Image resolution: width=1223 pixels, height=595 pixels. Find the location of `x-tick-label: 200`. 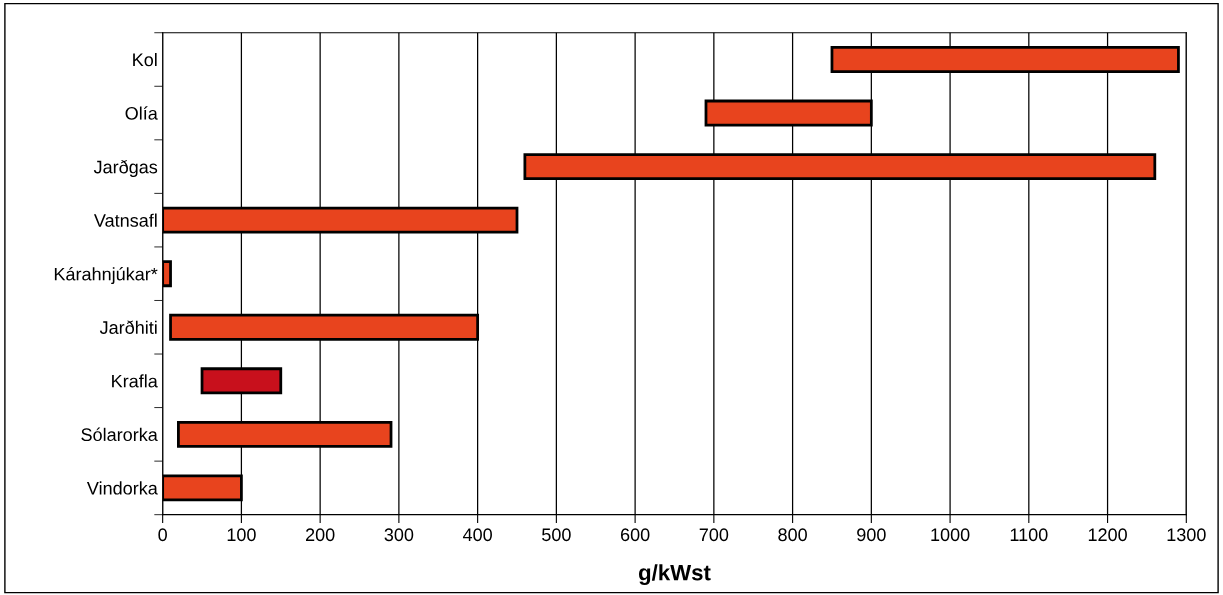

x-tick-label: 200 is located at coordinates (320, 535).